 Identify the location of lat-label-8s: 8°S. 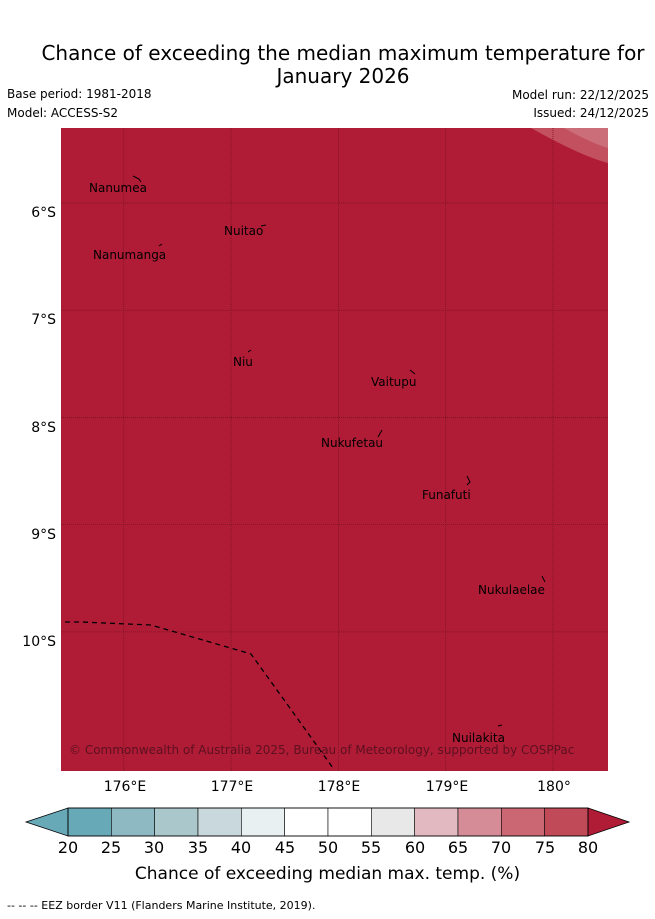
(43, 428).